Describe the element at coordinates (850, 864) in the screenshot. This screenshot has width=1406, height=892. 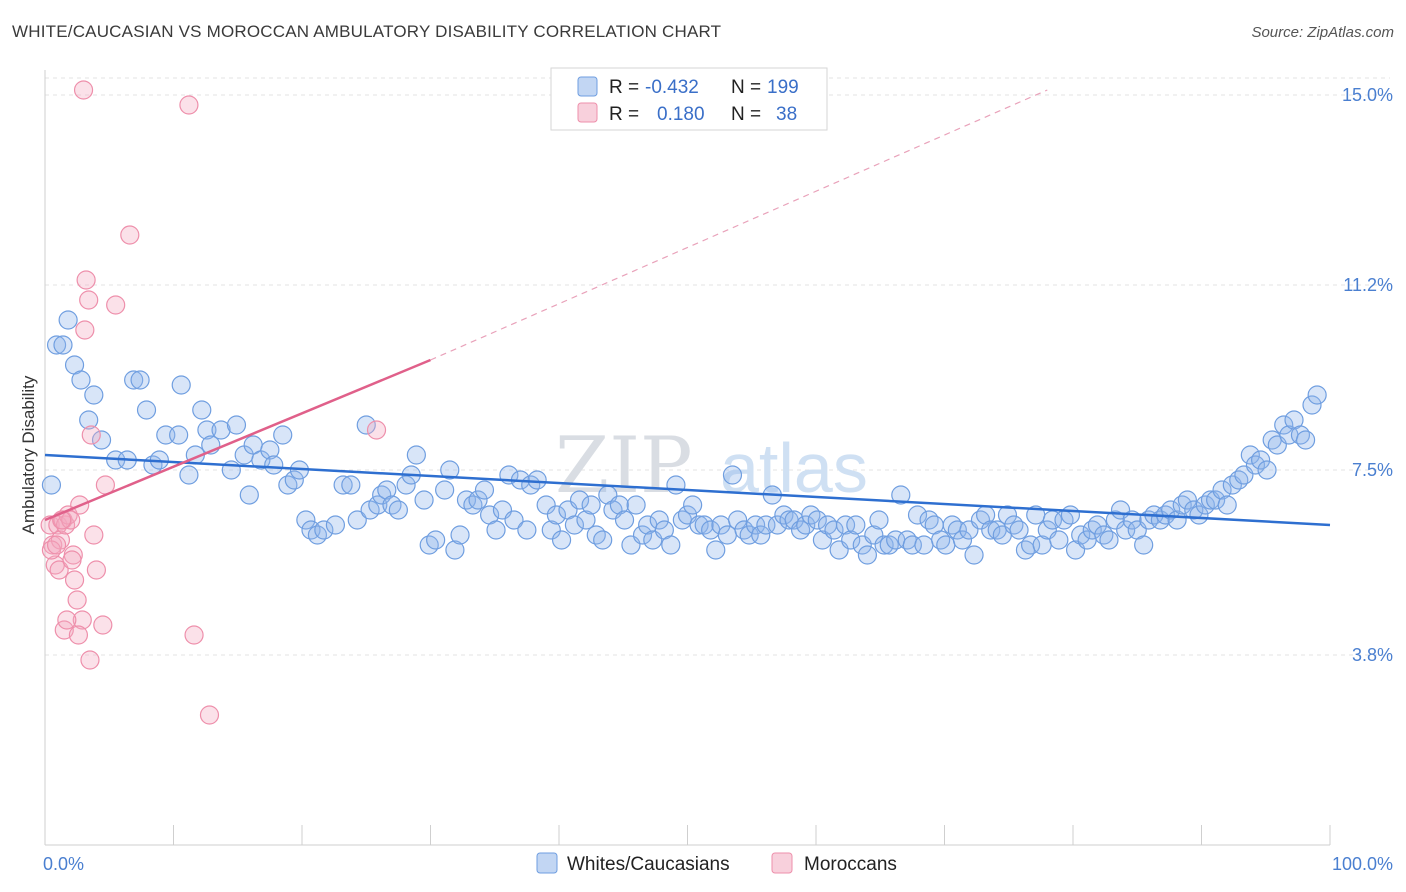
I see `bottom-legend-label-moroccans: Moroccans` at that location.